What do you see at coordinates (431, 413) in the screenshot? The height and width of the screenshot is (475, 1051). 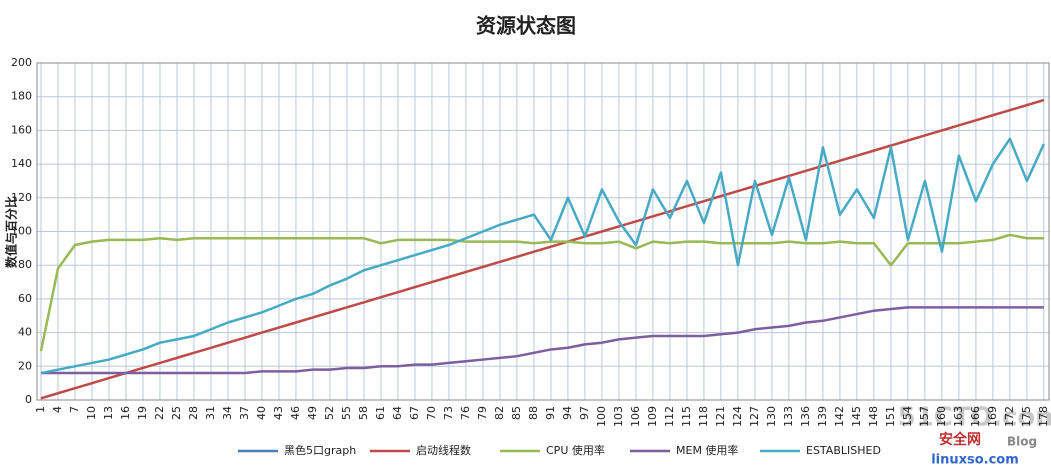 I see `x-tick-label: 70` at bounding box center [431, 413].